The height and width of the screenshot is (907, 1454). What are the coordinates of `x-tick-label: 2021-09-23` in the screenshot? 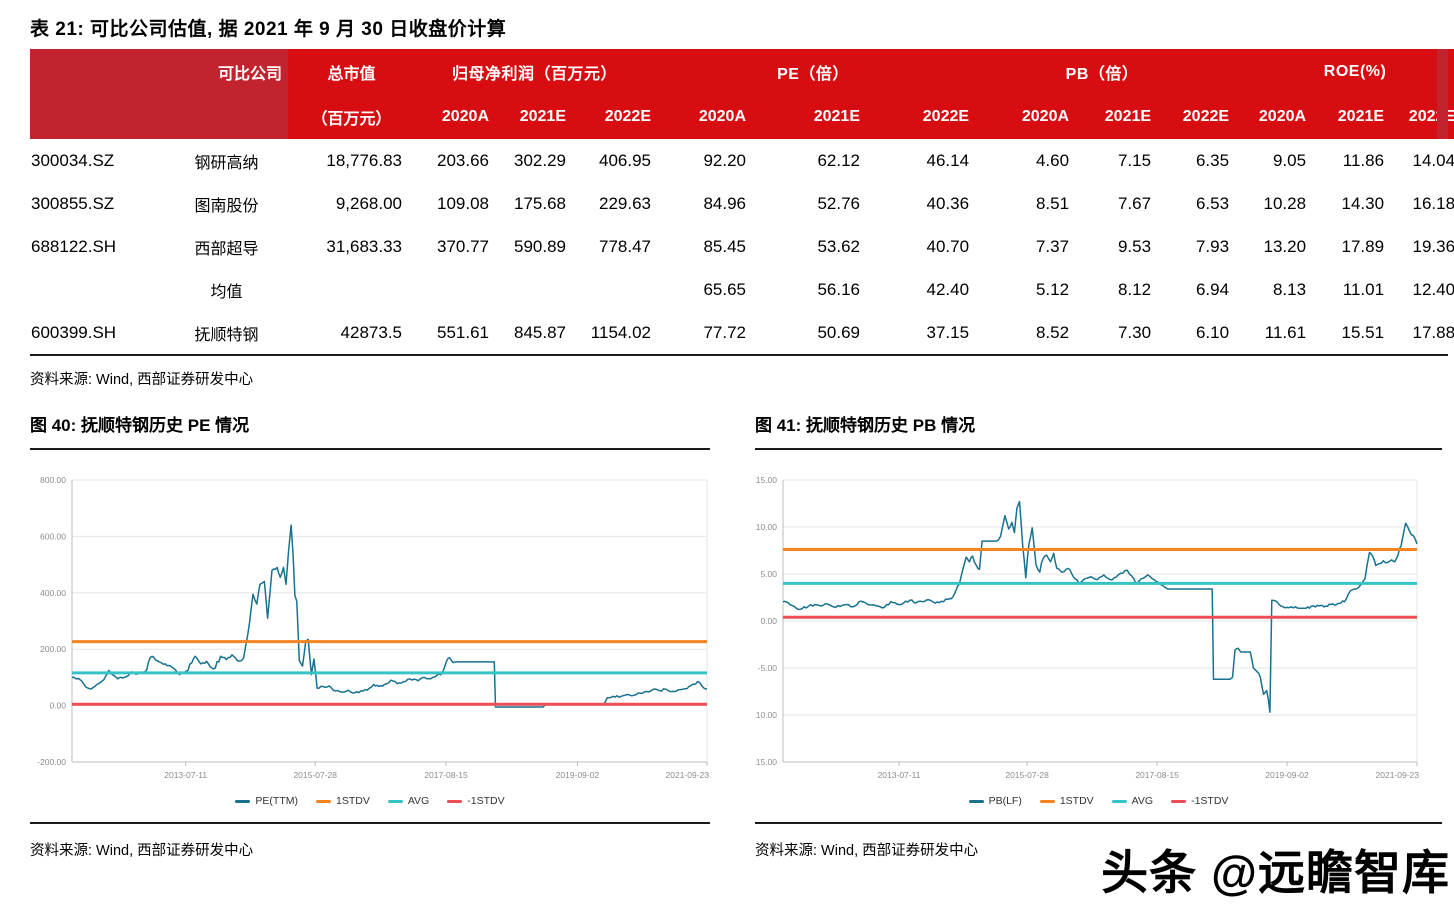 It's located at (1398, 775).